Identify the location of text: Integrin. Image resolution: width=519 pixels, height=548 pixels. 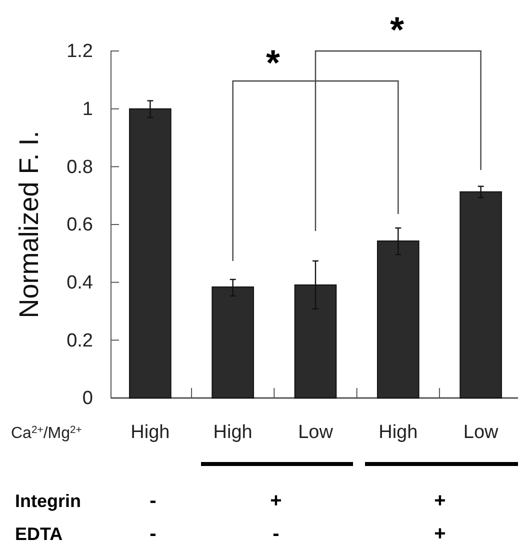
(48, 501).